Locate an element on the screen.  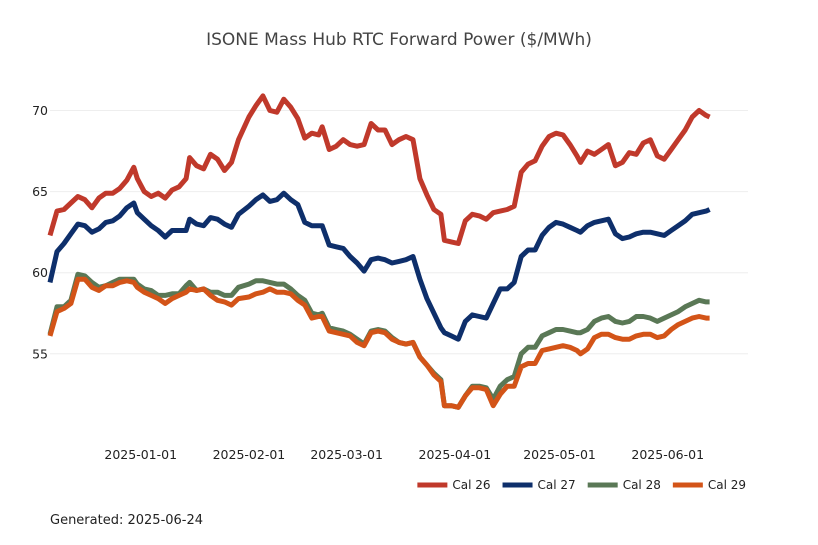
legend: Cal 26 Cal 27 Cal 28 Cal 29 is located at coordinates (581, 485).